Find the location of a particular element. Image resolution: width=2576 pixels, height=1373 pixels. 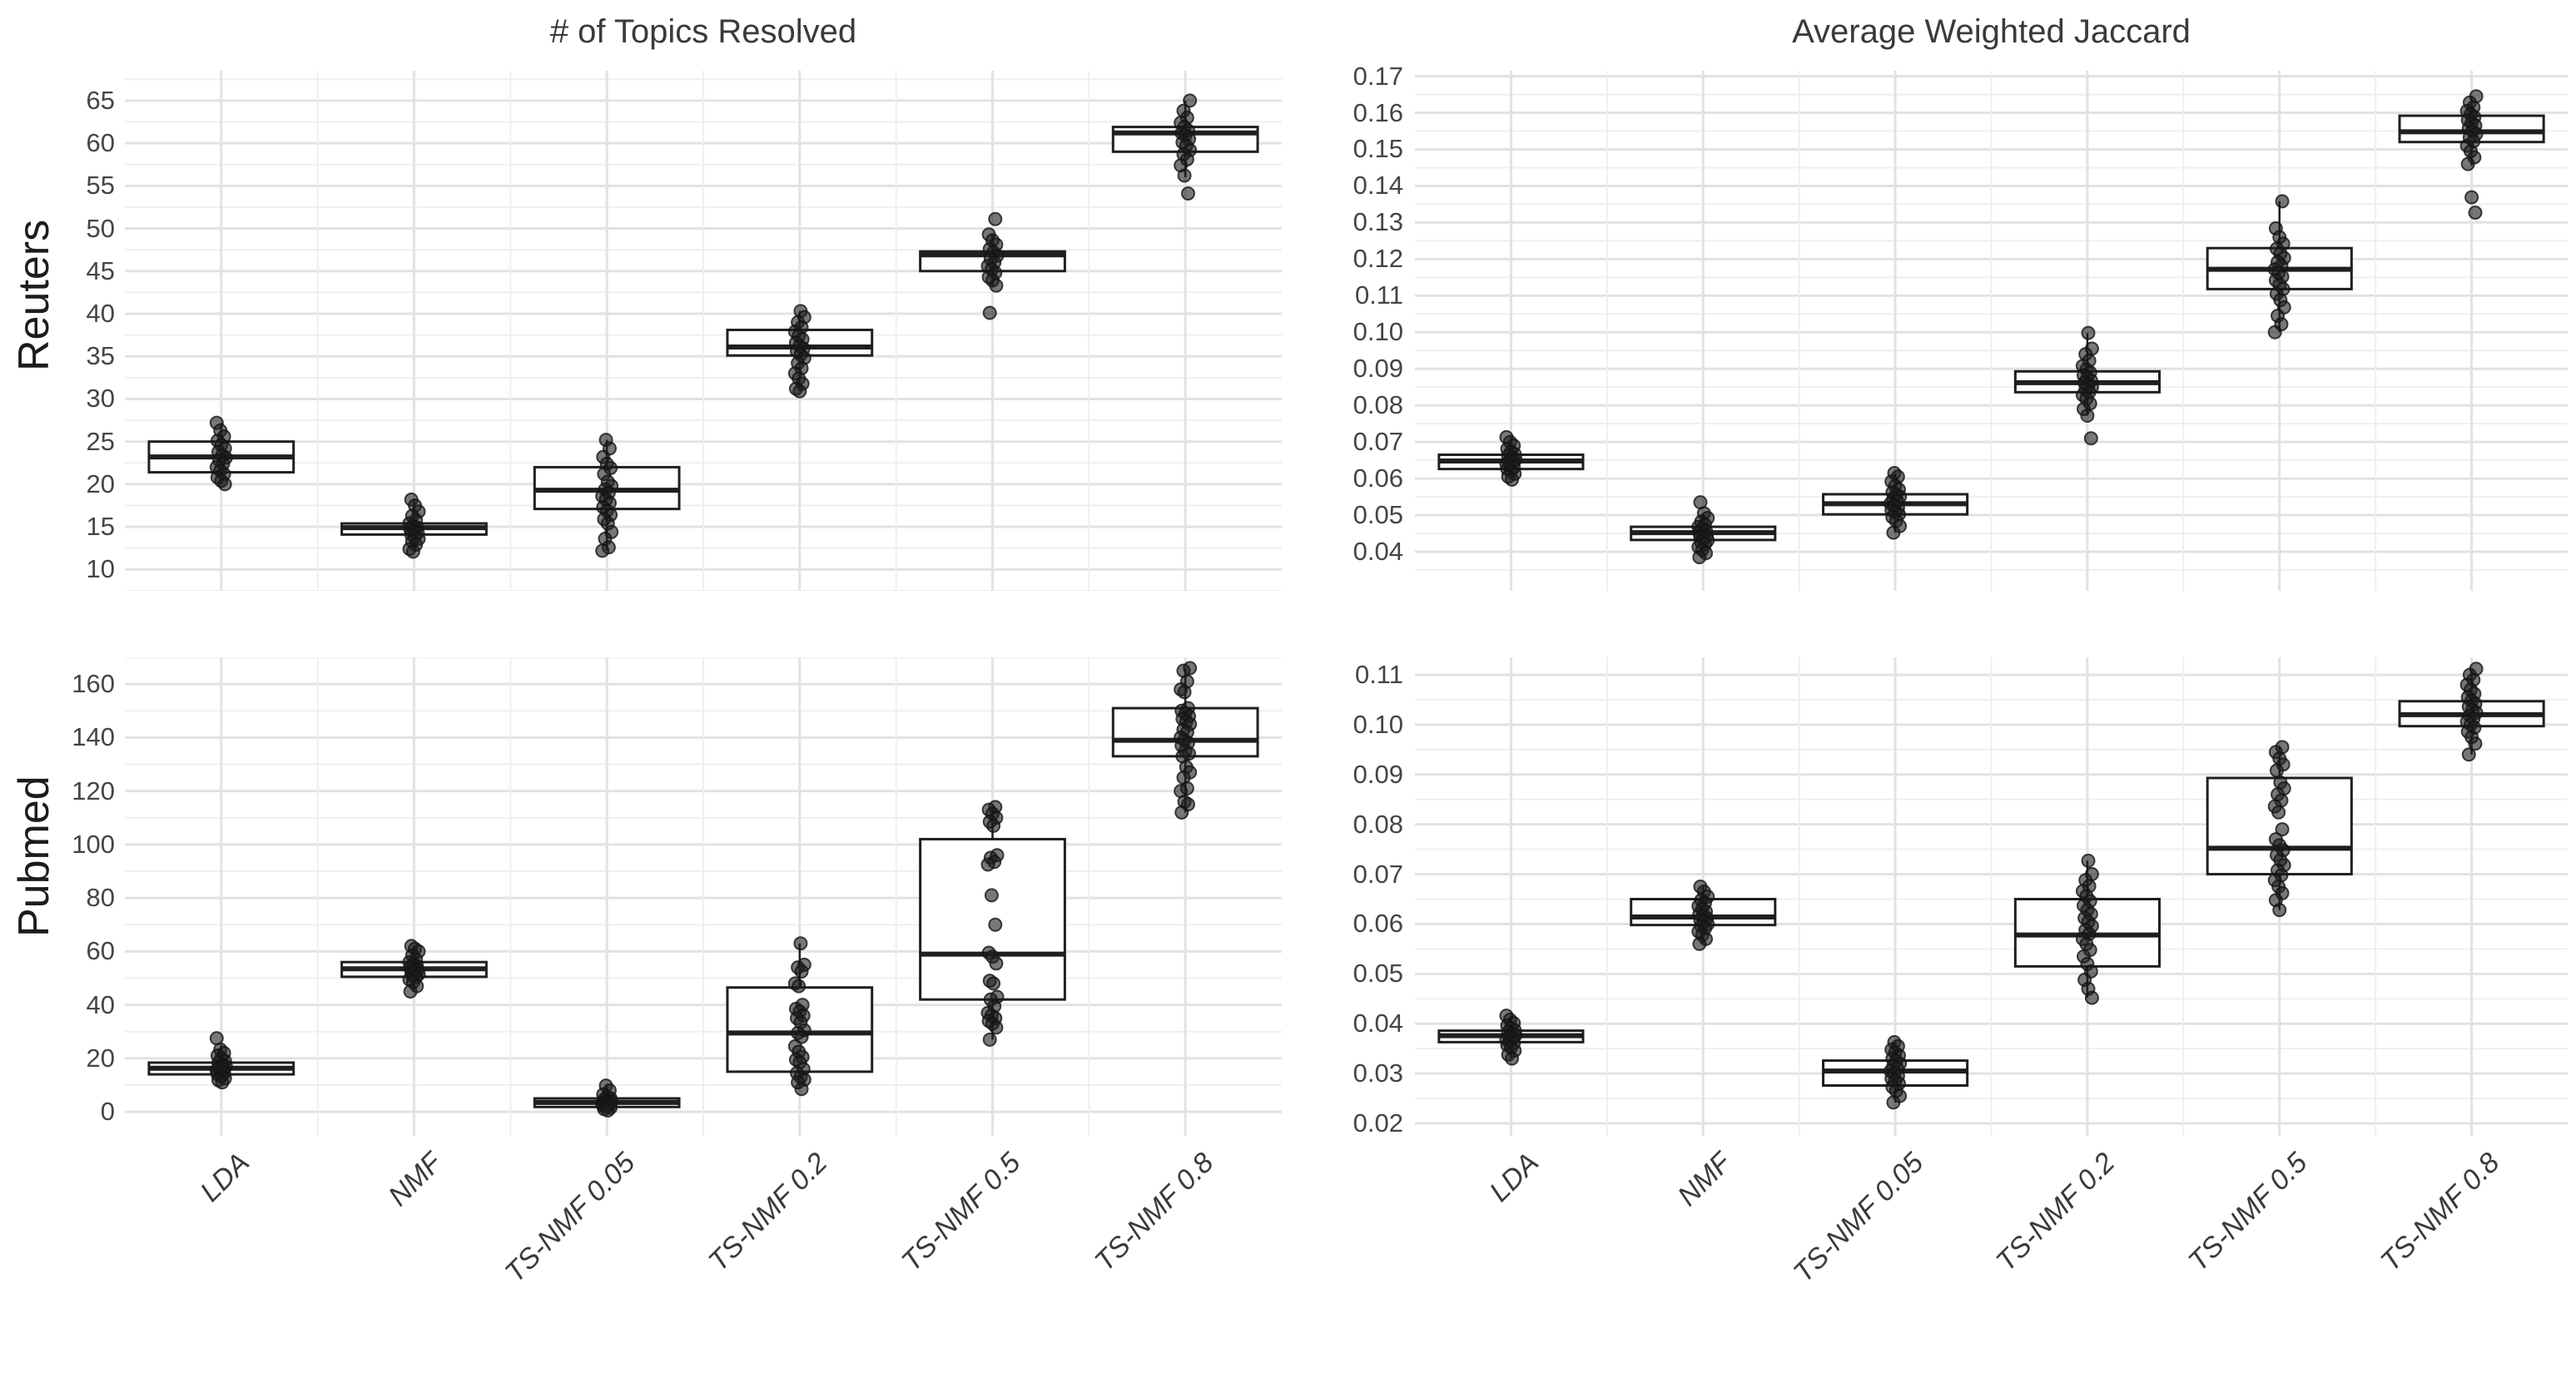

y-tick-label: 45 is located at coordinates (100, 270).